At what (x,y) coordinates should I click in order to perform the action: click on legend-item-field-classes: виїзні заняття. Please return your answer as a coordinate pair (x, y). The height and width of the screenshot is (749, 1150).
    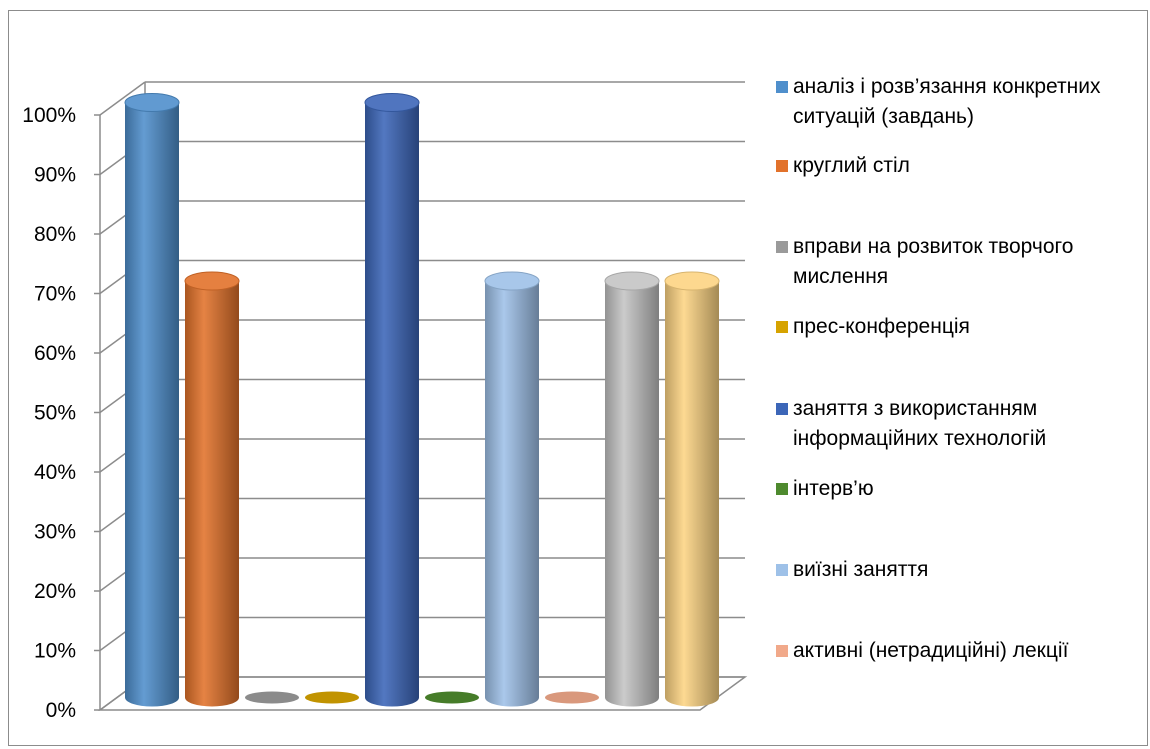
    Looking at the image, I should click on (852, 570).